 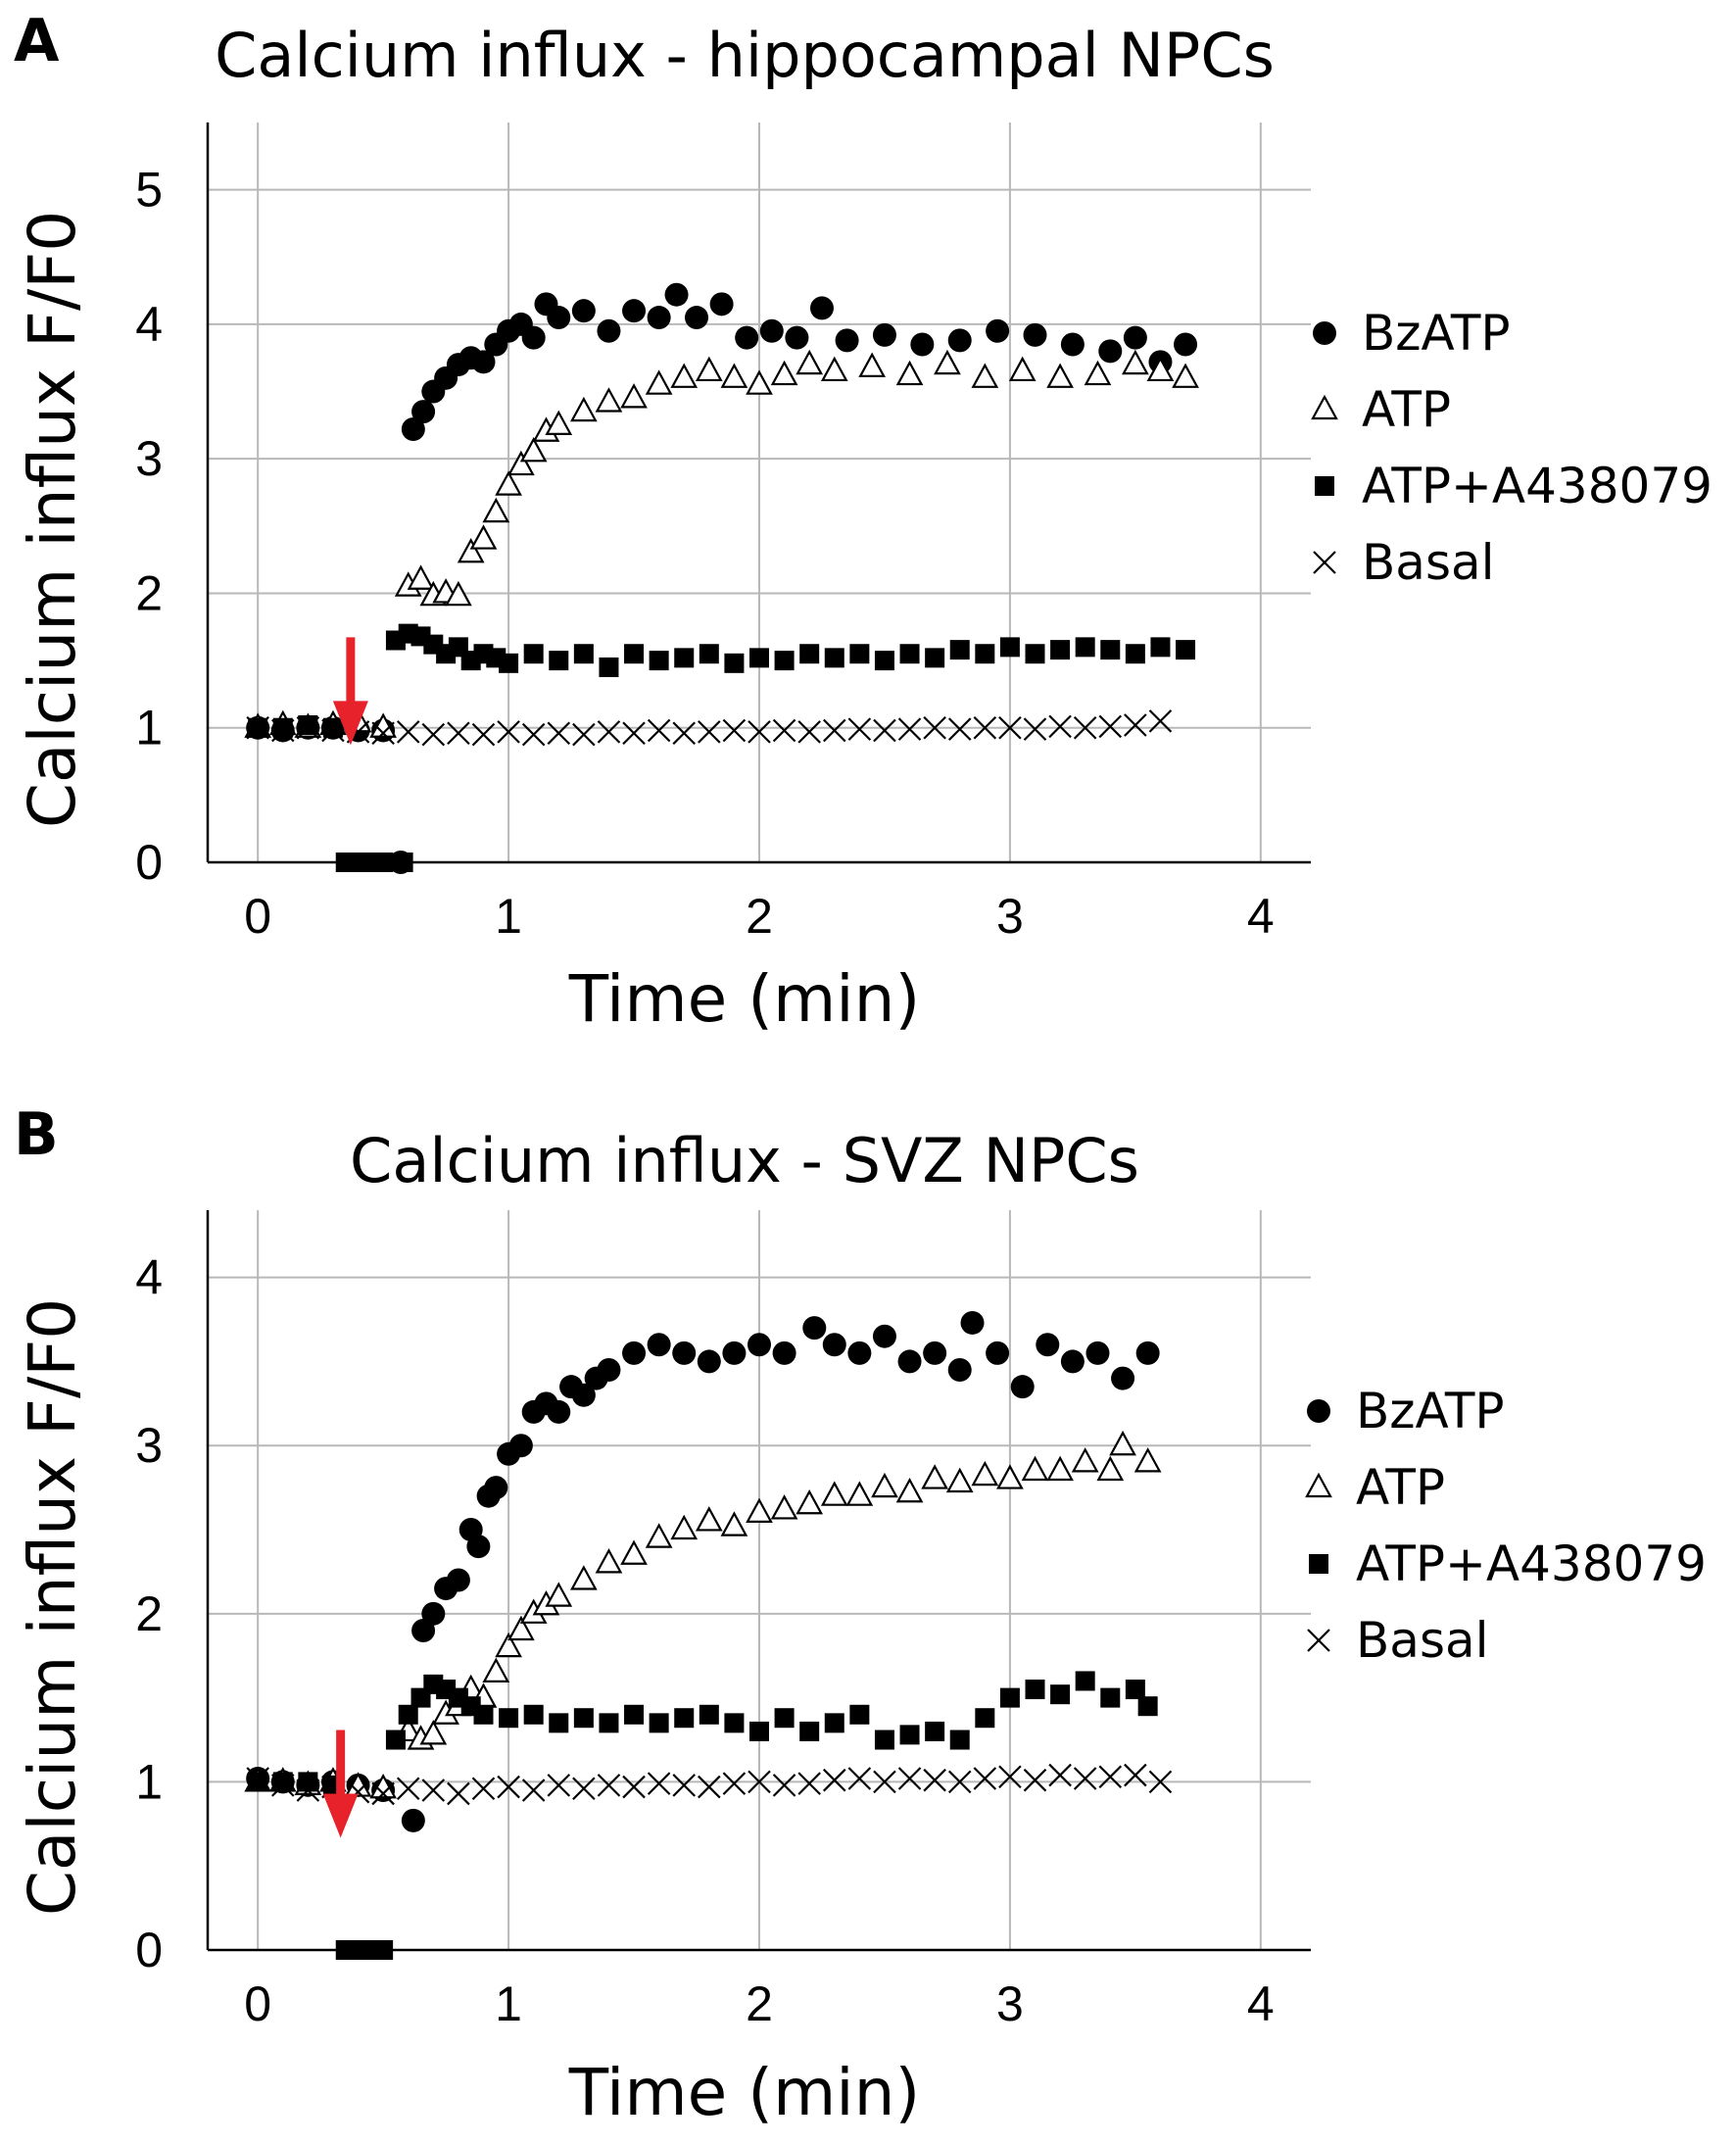 I want to click on marker-basal-legend, so click(x=1318, y=1640).